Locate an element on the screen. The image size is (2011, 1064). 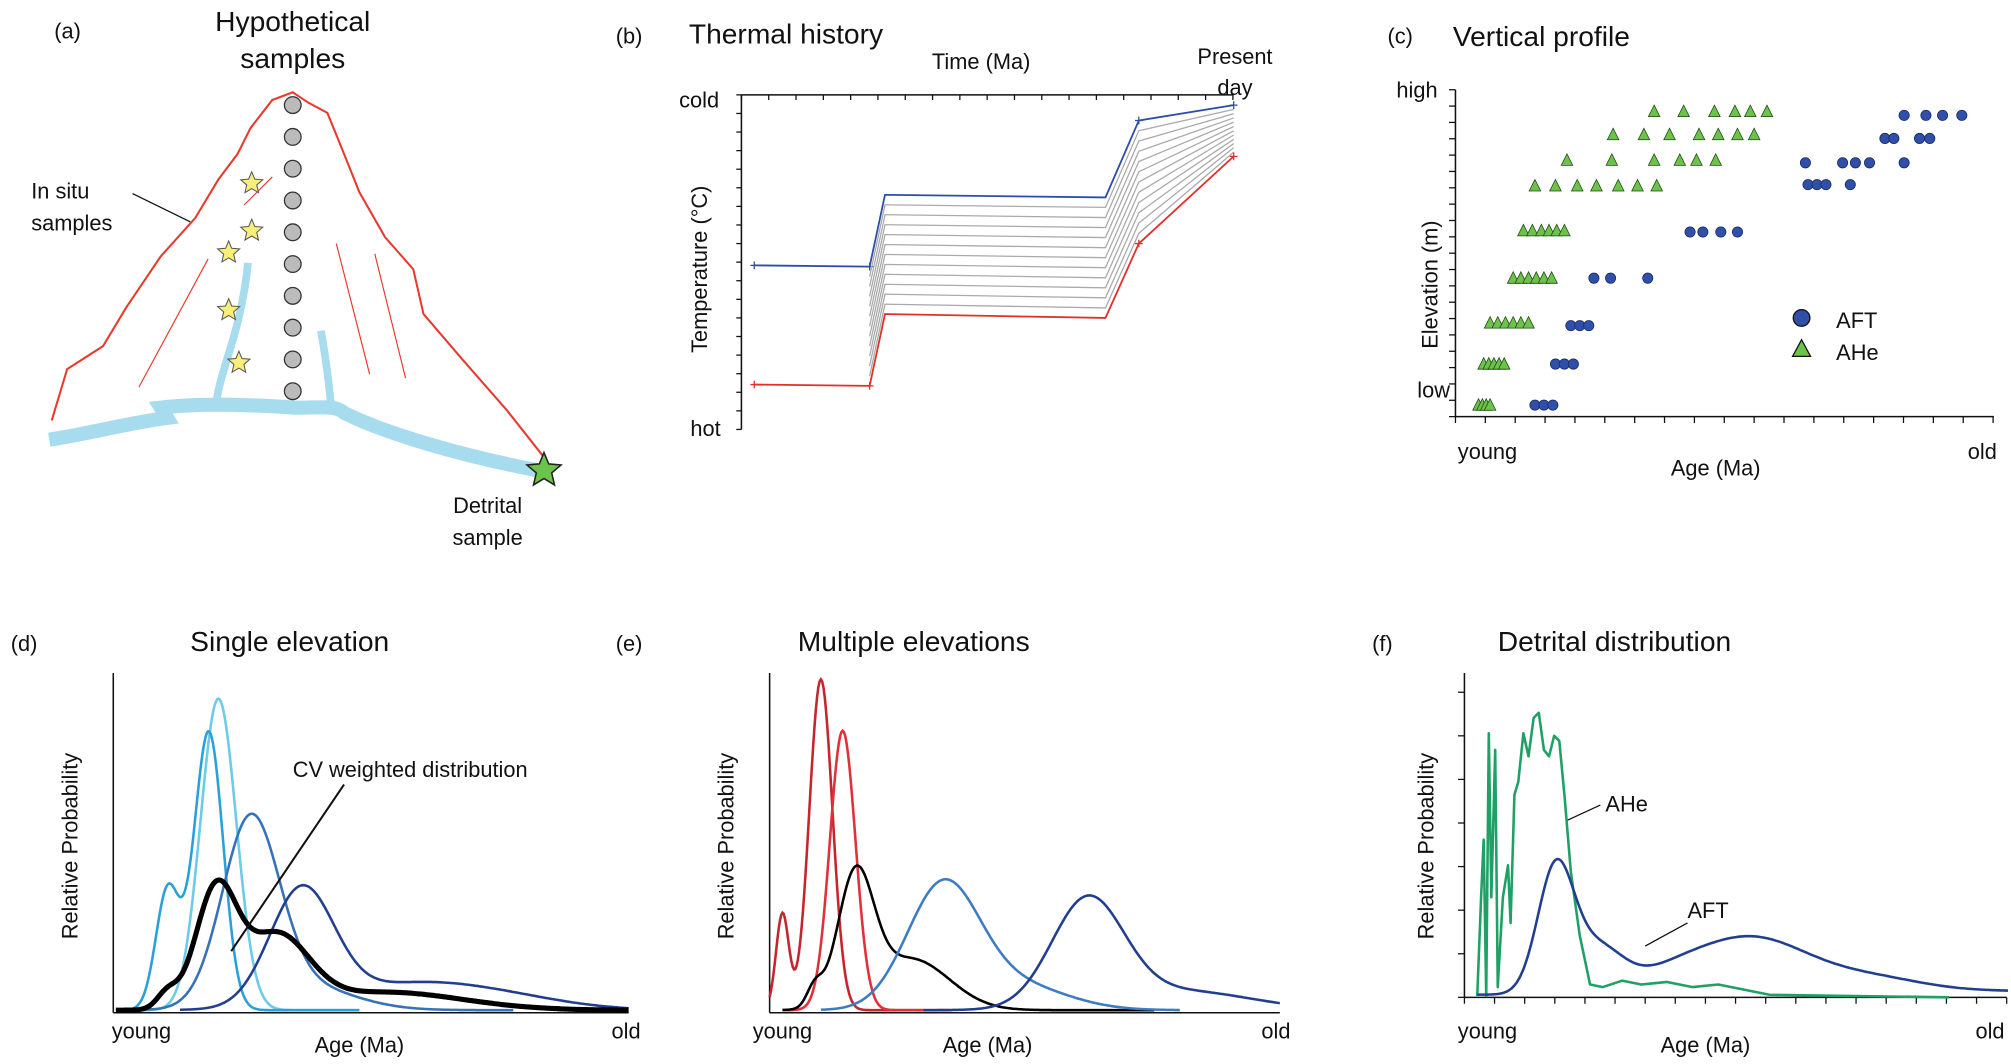
label: In situ is located at coordinates (60, 191).